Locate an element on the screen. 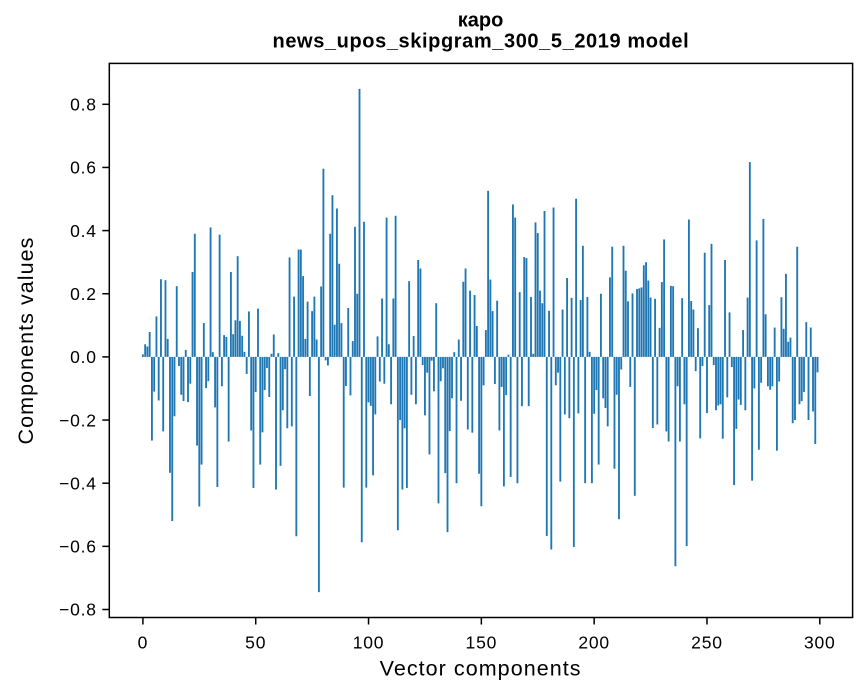 Image resolution: width=867 pixels, height=696 pixels. svg-text: каро is located at coordinates (481, 21).